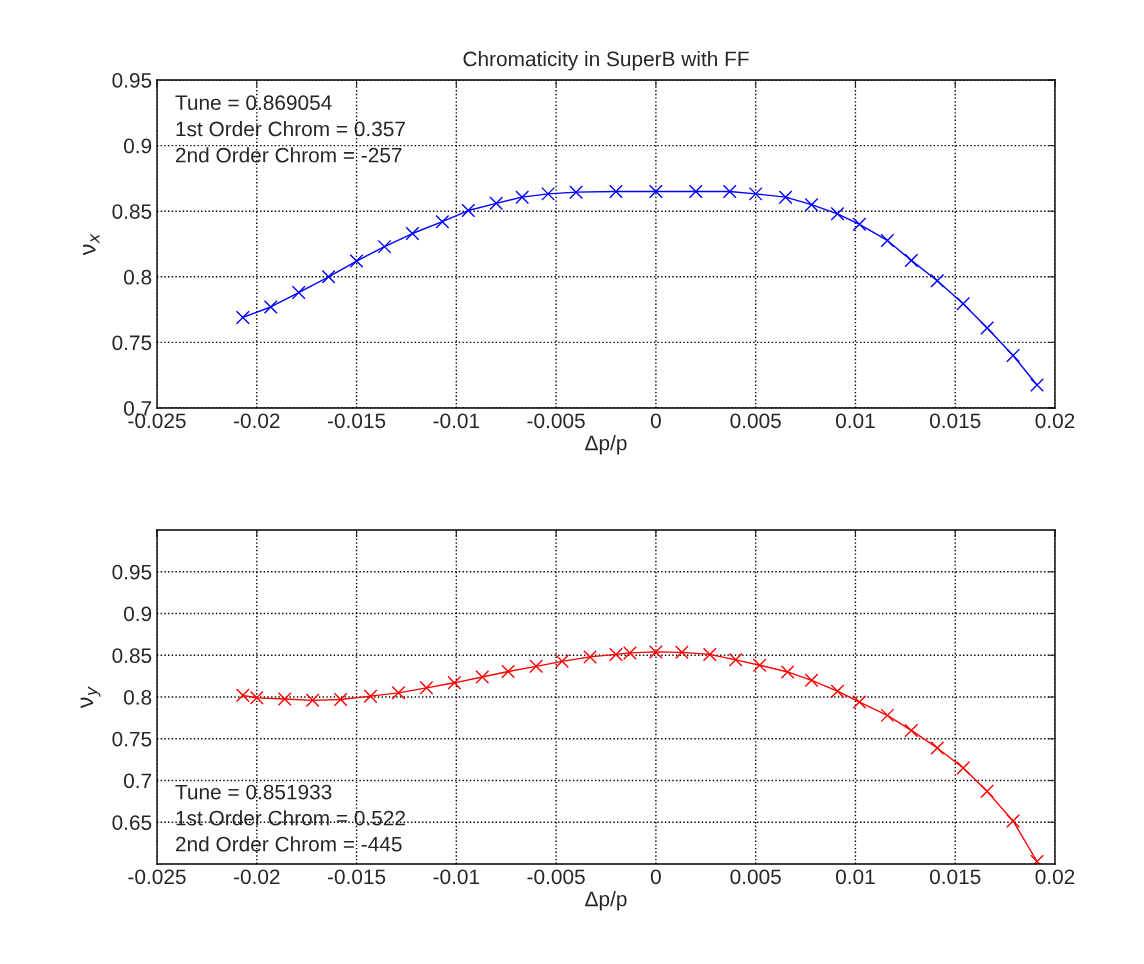  Describe the element at coordinates (606, 61) in the screenshot. I see `chart-title: Chromaticity in SuperB with FF` at that location.